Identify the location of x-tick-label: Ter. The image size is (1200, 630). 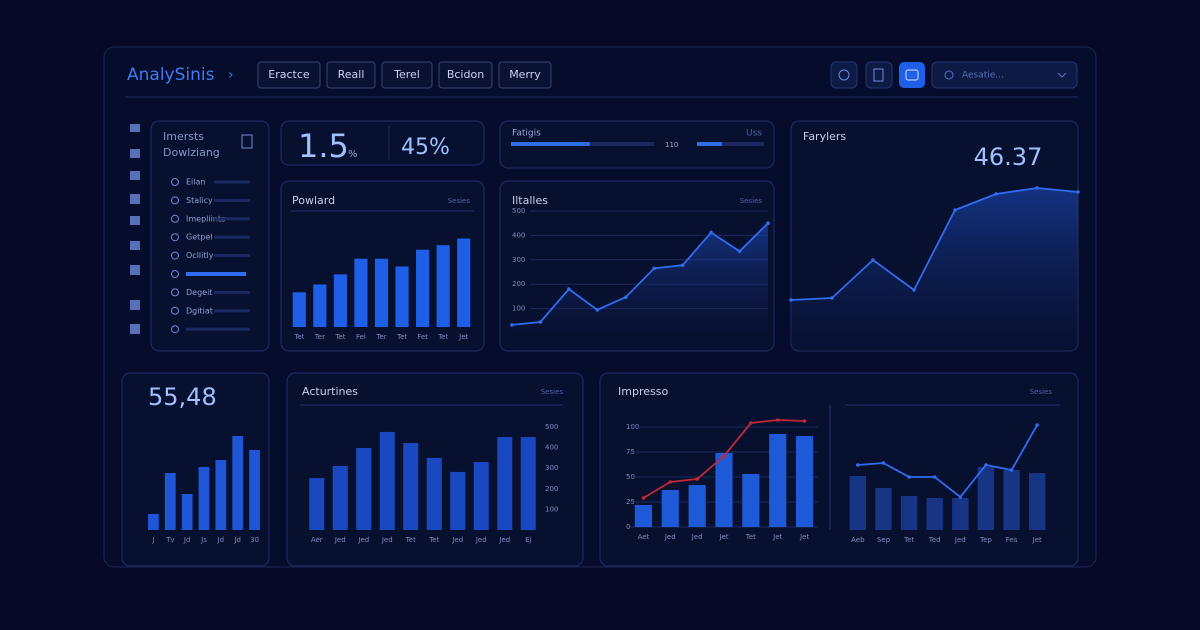
(380, 337).